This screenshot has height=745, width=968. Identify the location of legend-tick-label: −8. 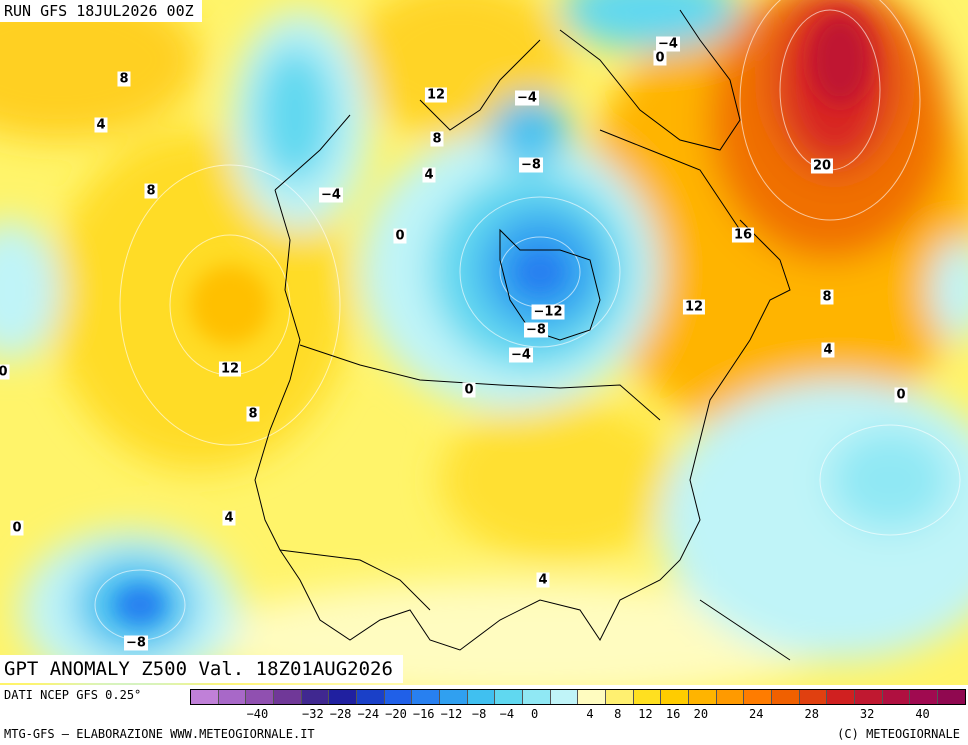
(479, 714).